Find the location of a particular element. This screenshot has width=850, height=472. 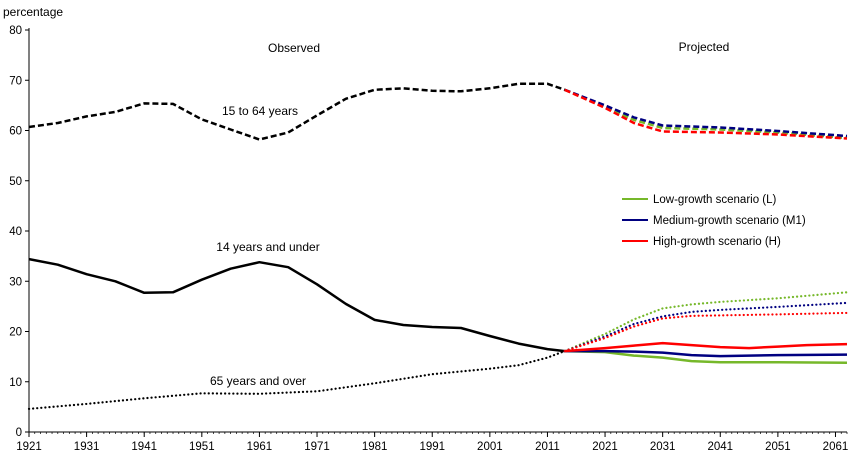

series-line-15-to-64-years-observed is located at coordinates (297, 111).